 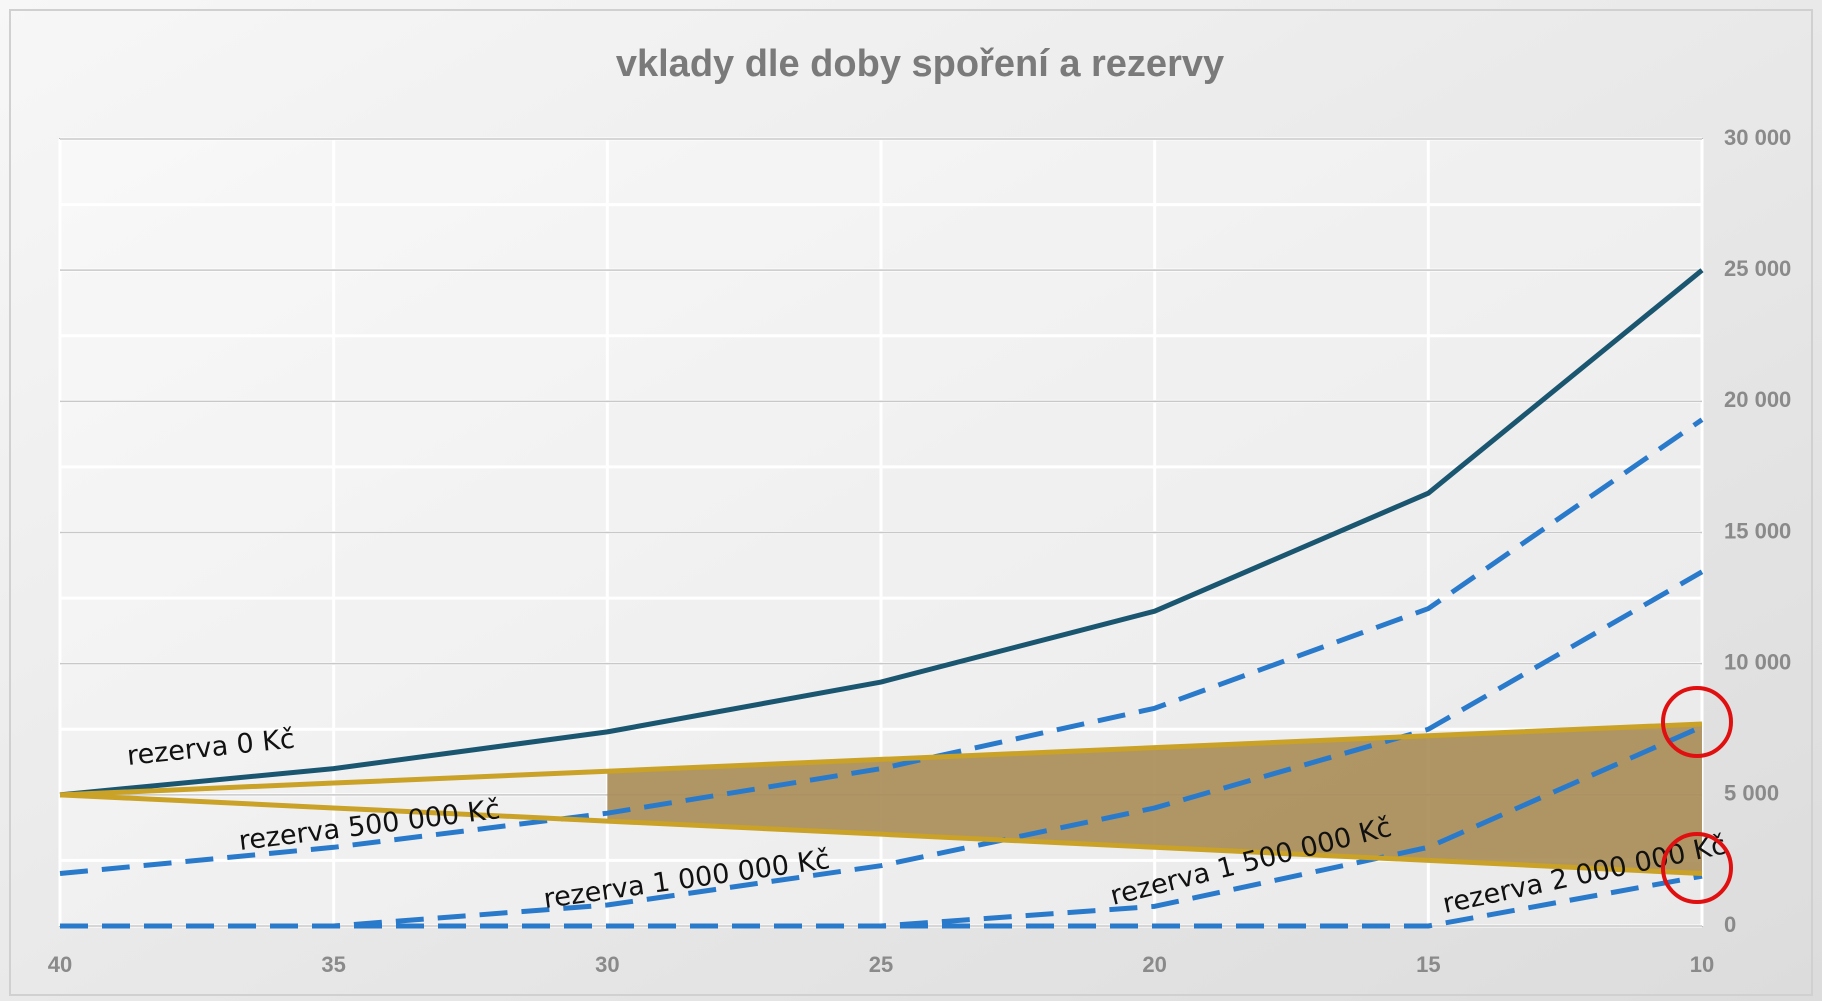 I want to click on y-tick-label: 0, so click(x=1730, y=924).